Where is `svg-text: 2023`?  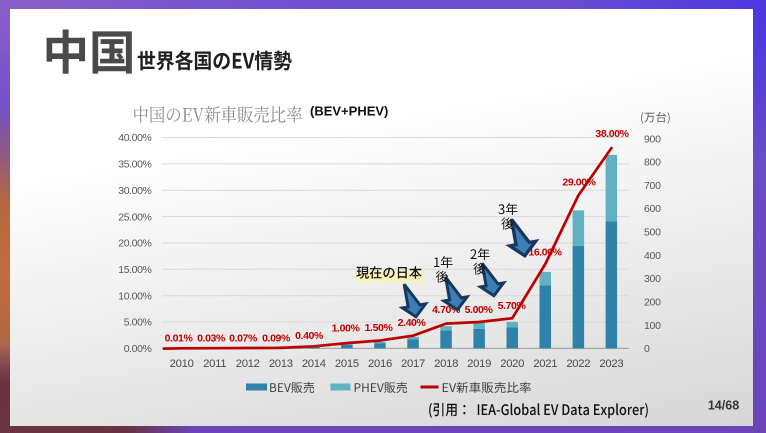
svg-text: 2023 is located at coordinates (611, 364).